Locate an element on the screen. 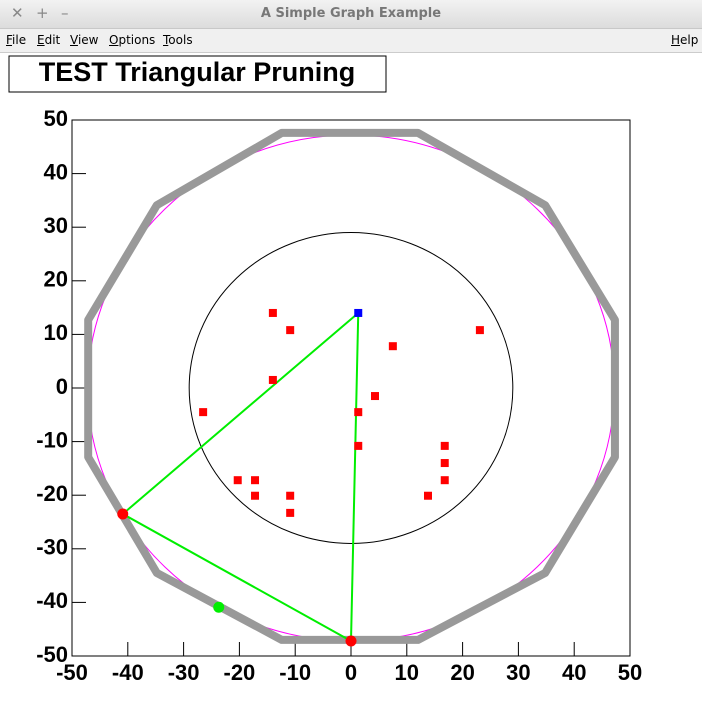  y-tick-label: -50 is located at coordinates (52, 654).